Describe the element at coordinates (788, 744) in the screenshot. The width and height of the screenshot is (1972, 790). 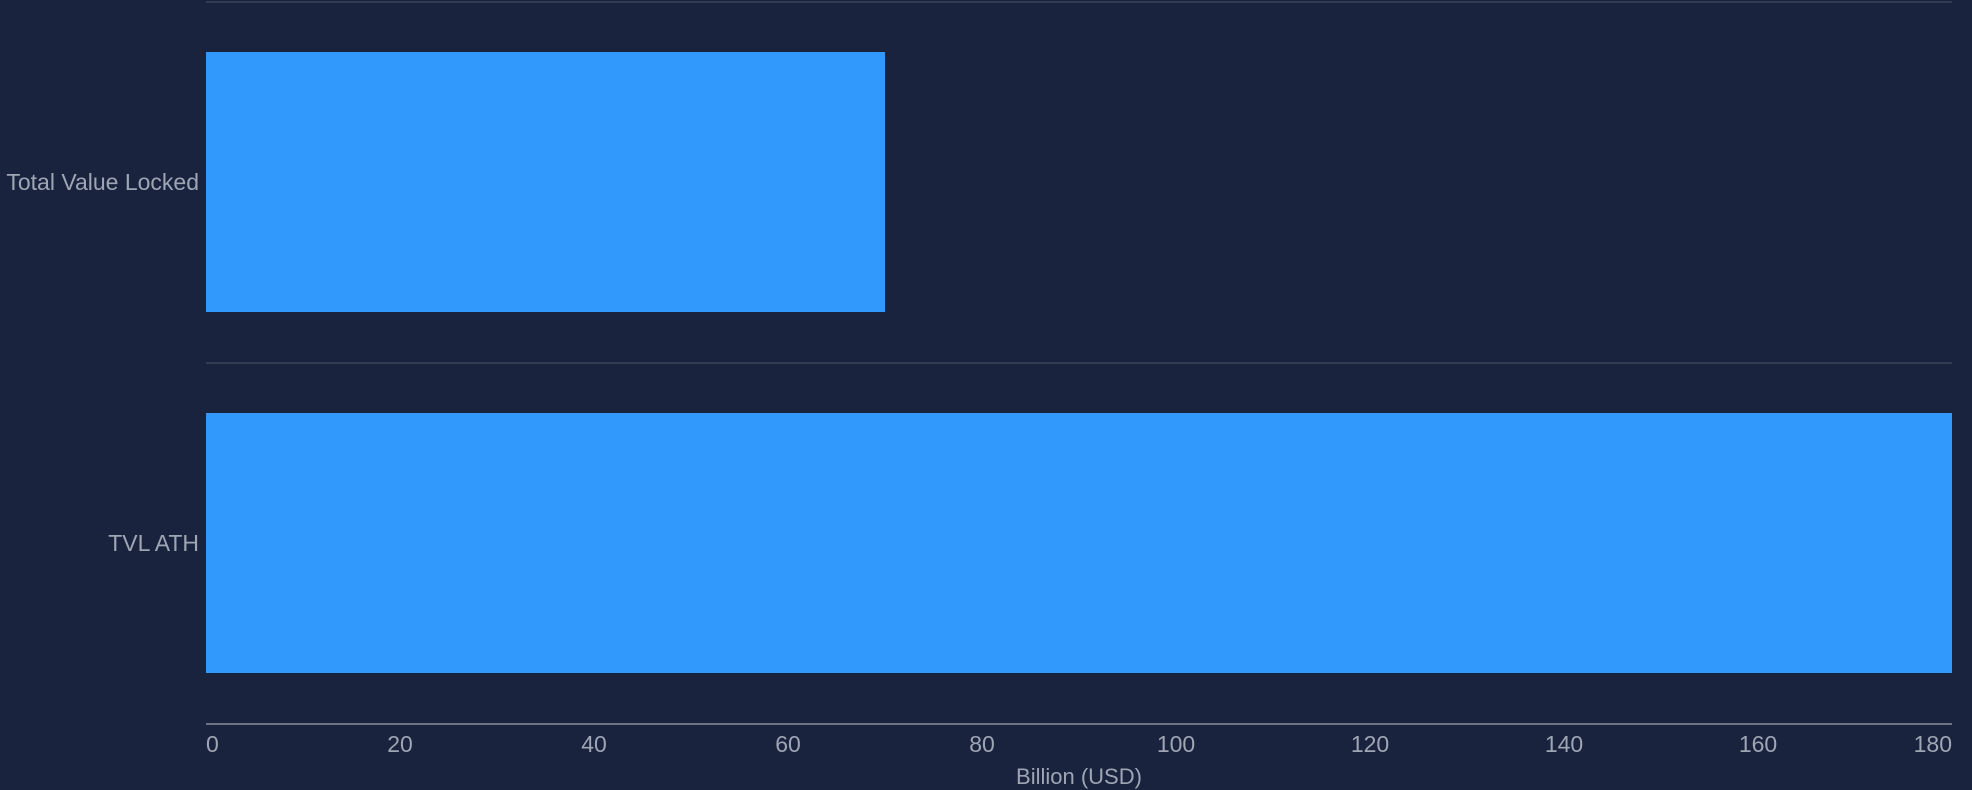
I see `x-tick-label: 60` at that location.